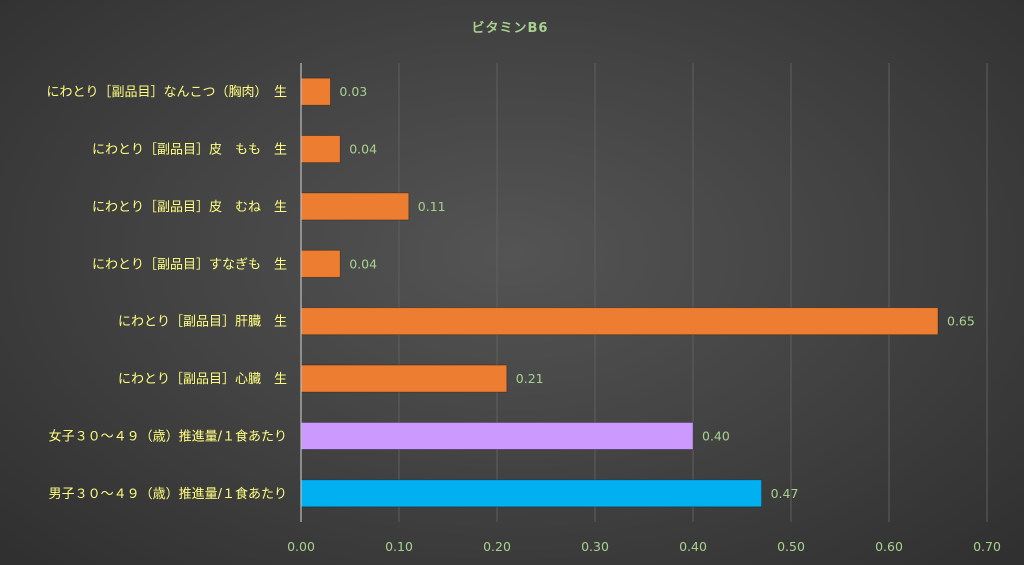 The width and height of the screenshot is (1024, 565). I want to click on x-tick-label: 0.70, so click(987, 546).